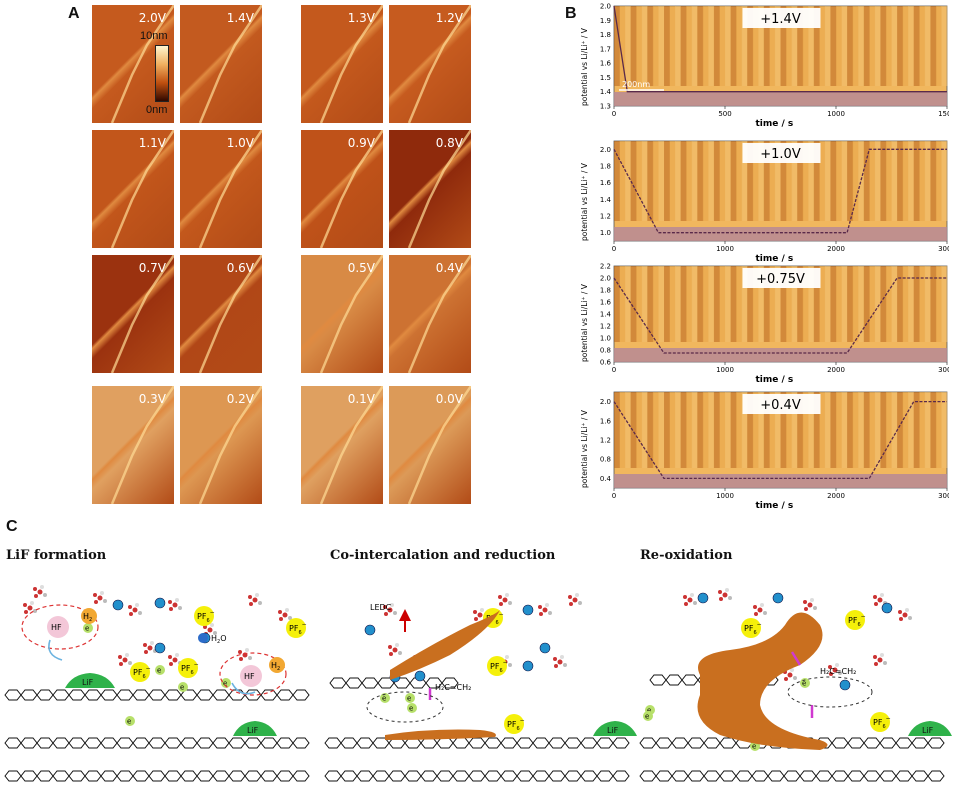  I want to click on y-tick-label: 0.4, so click(606, 479).